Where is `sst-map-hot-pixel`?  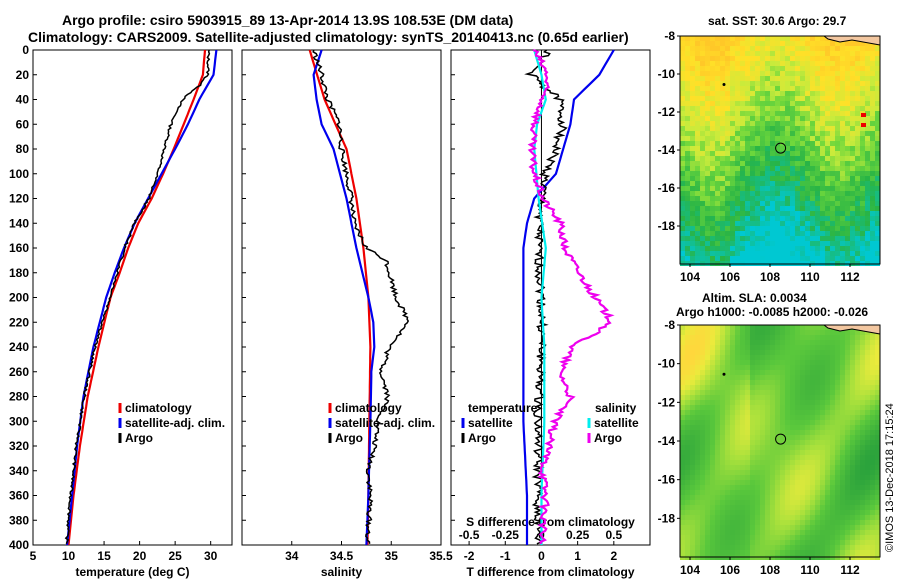
sst-map-hot-pixel is located at coordinates (863, 125).